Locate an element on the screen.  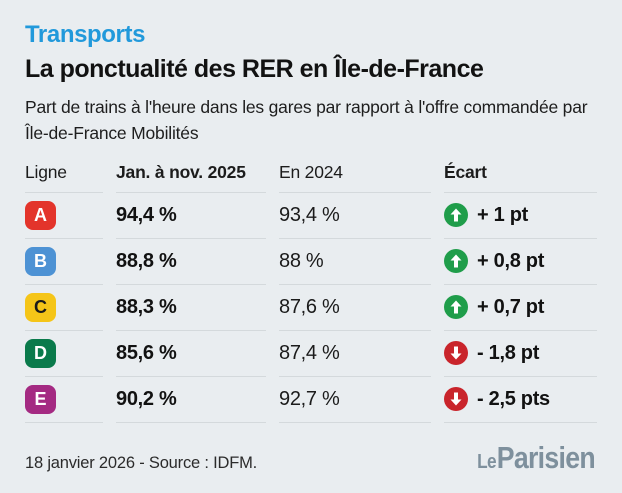
table-row: C 88,3 % 87,6 % + 0,7 pt is located at coordinates (311, 308).